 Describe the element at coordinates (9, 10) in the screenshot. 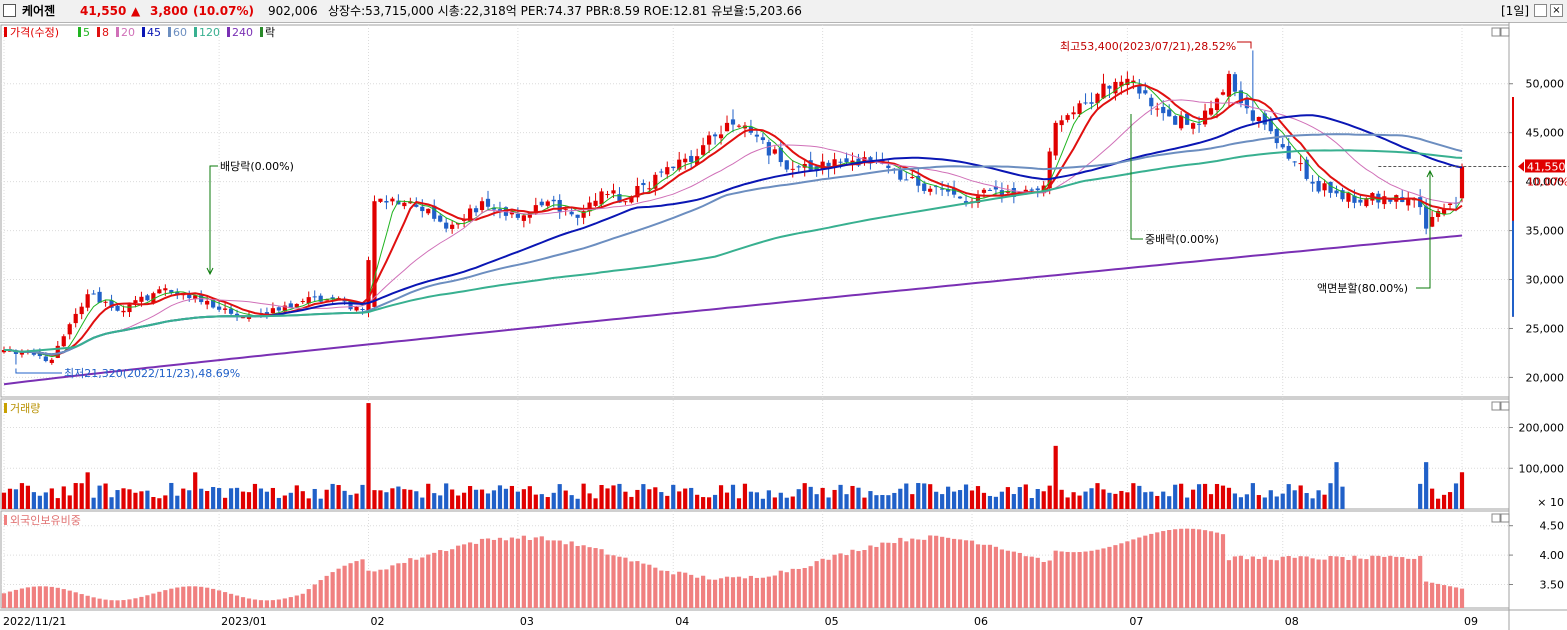

I see `window-checkbox` at that location.